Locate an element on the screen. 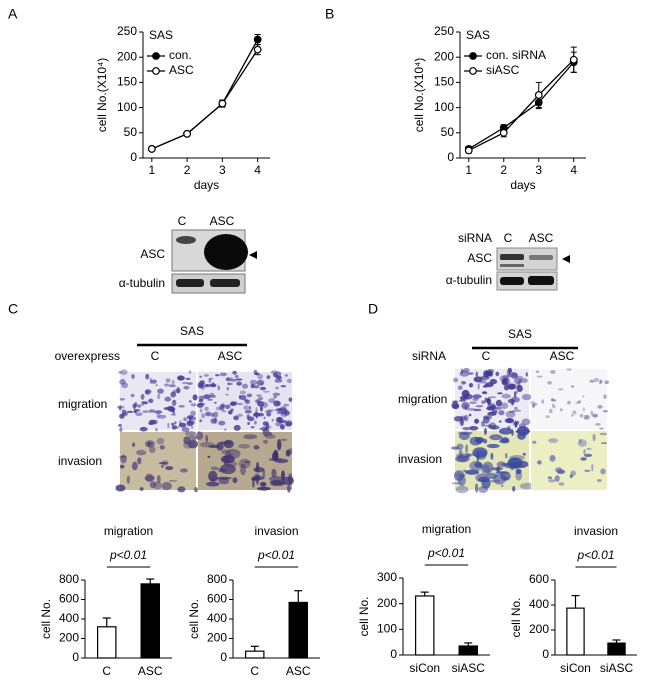  y-tick-label: 200 is located at coordinates (444, 56).